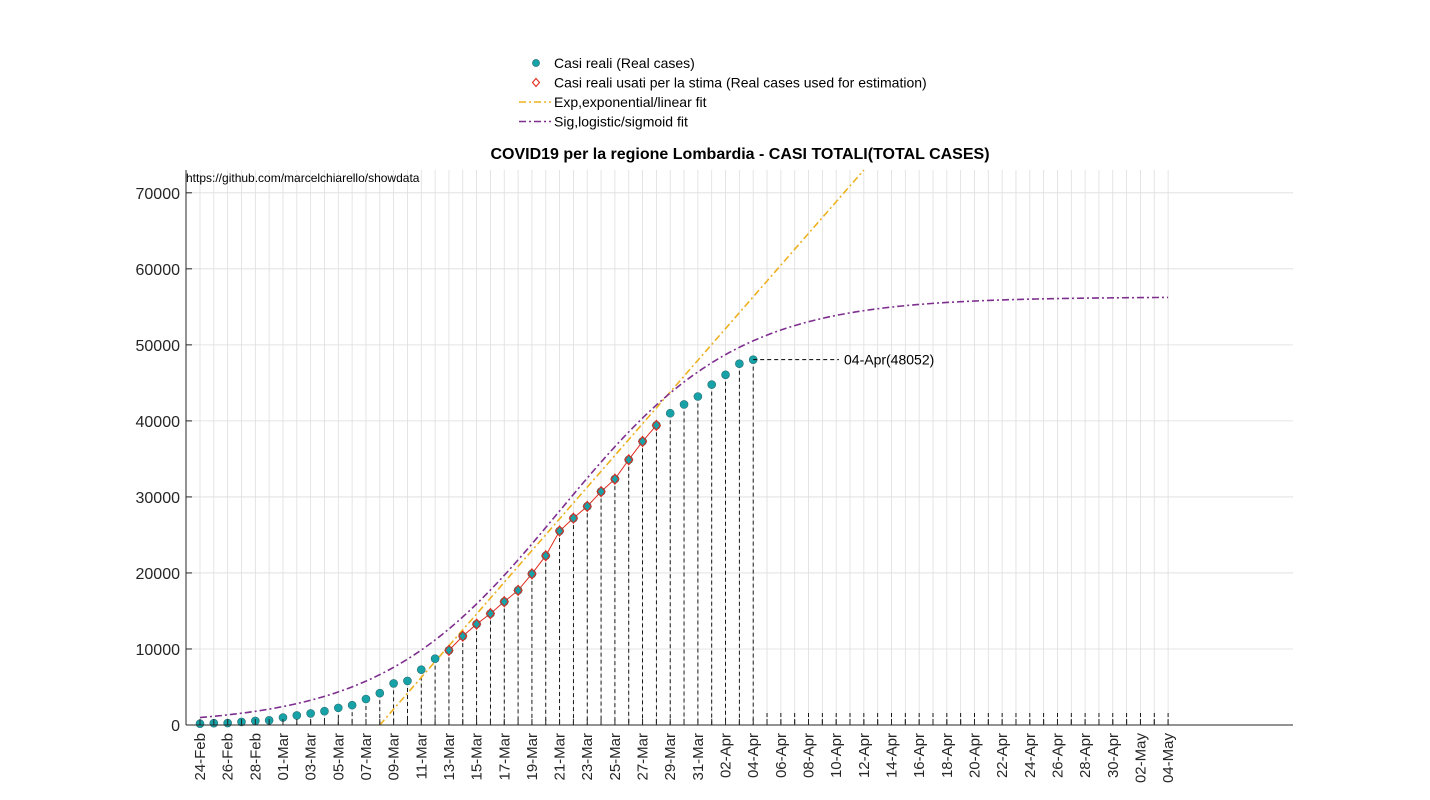 The image size is (1430, 800). I want to click on estimation-line, so click(552, 538).